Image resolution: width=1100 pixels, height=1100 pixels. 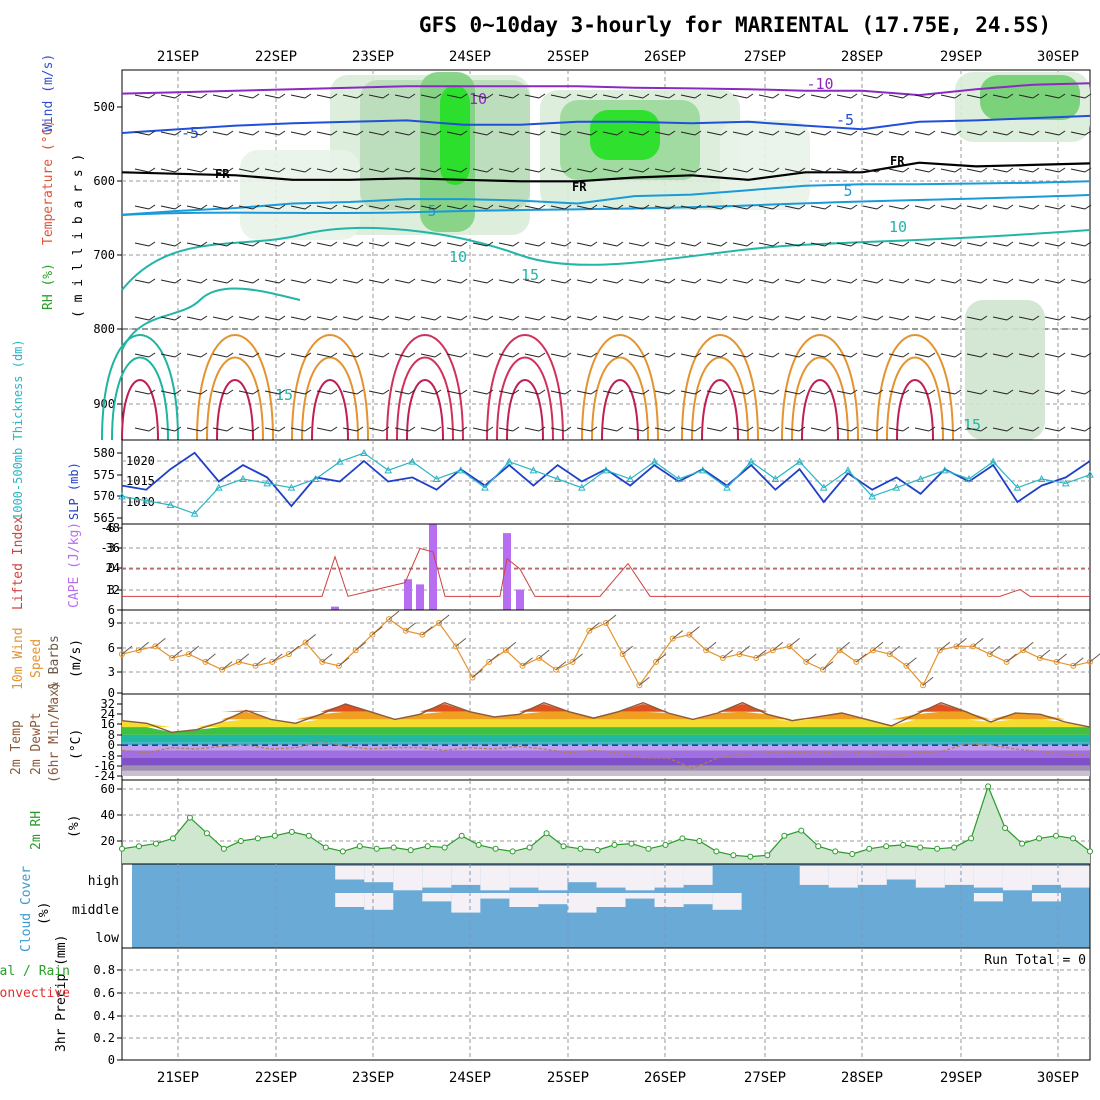 I want to click on freezing-label: FR, so click(x=579, y=187).